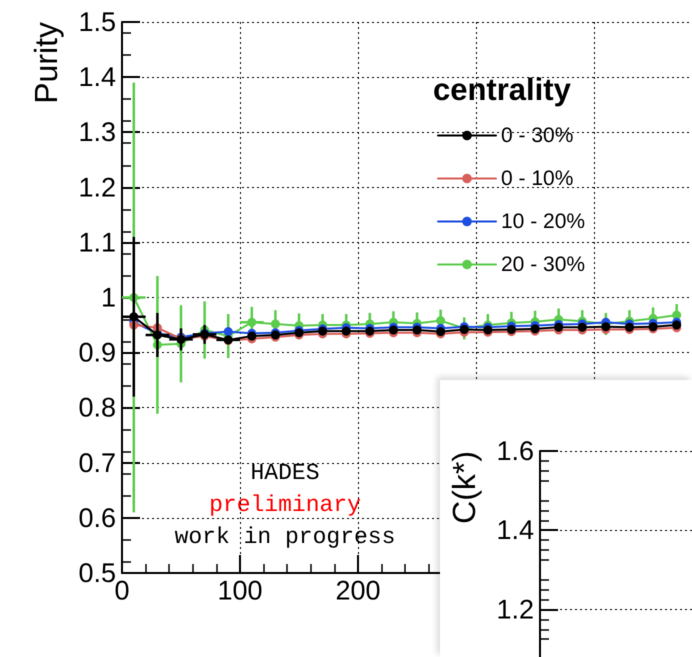 The width and height of the screenshot is (692, 657). I want to click on x-tick-label: 0, so click(122, 591).